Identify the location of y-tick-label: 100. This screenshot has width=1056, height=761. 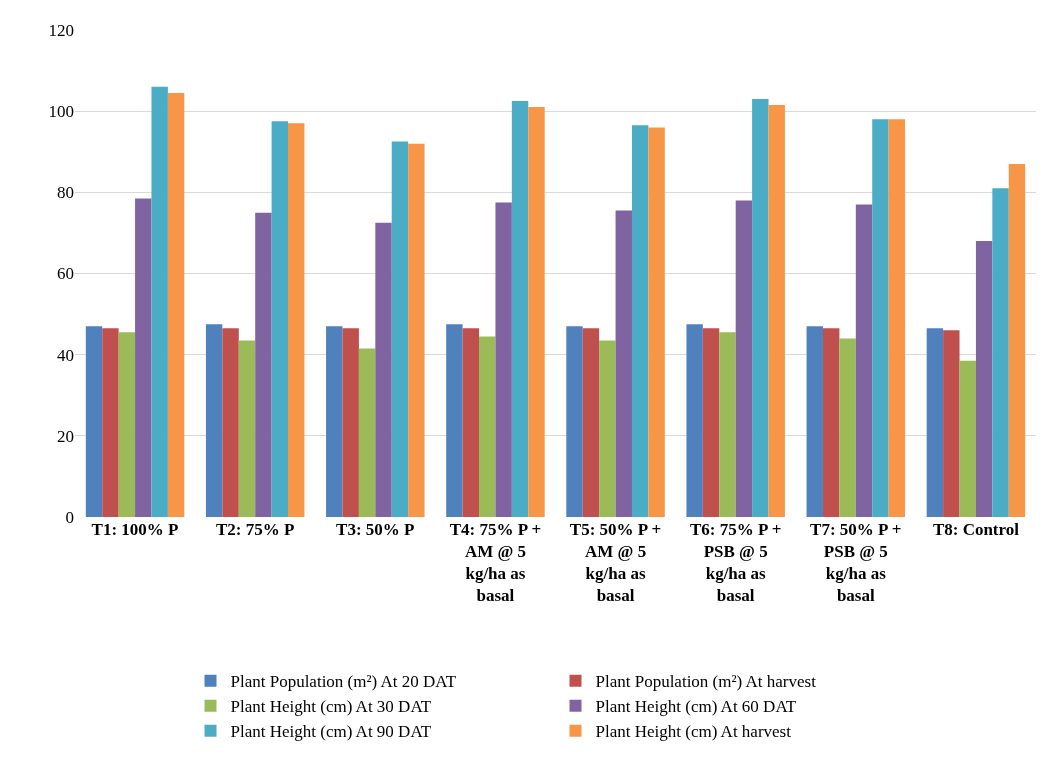
(61, 112).